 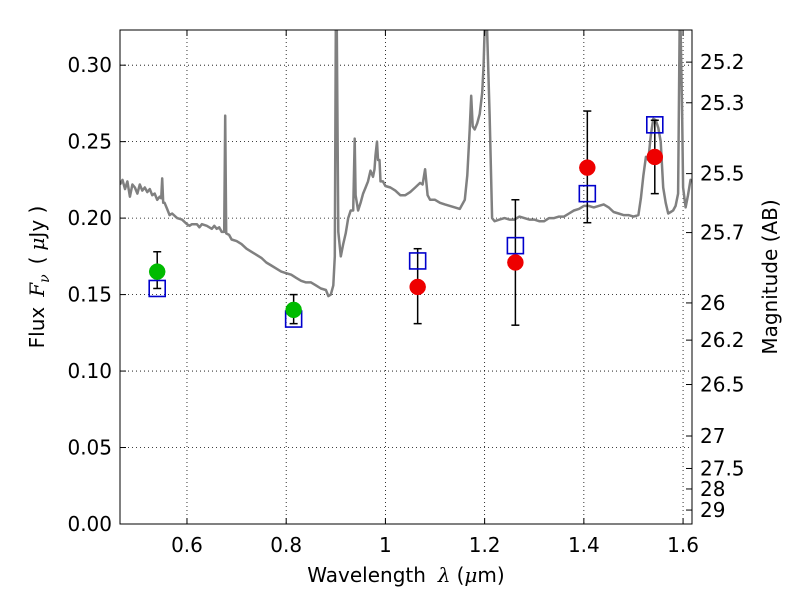 What do you see at coordinates (722, 62) in the screenshot?
I see `y2-tick-label: 25.2` at bounding box center [722, 62].